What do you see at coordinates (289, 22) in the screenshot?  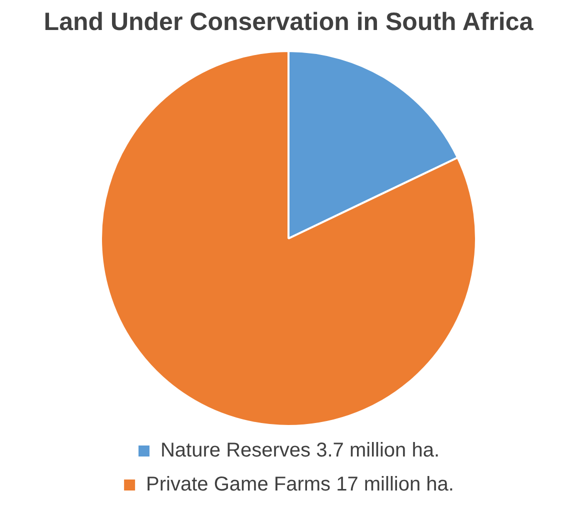 I see `chart-title: Land Under Conservation in South Africa` at bounding box center [289, 22].